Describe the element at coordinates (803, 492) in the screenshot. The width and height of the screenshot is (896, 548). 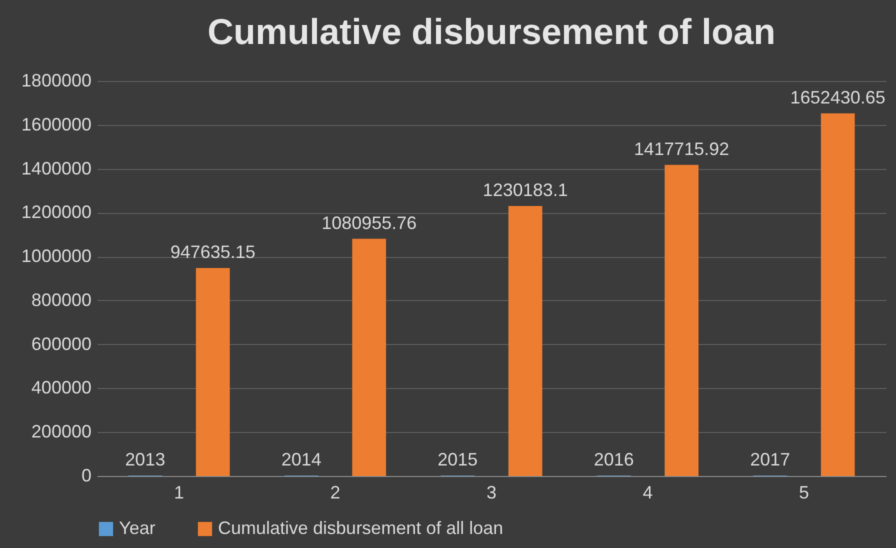
I see `x-tick-label: 5` at that location.